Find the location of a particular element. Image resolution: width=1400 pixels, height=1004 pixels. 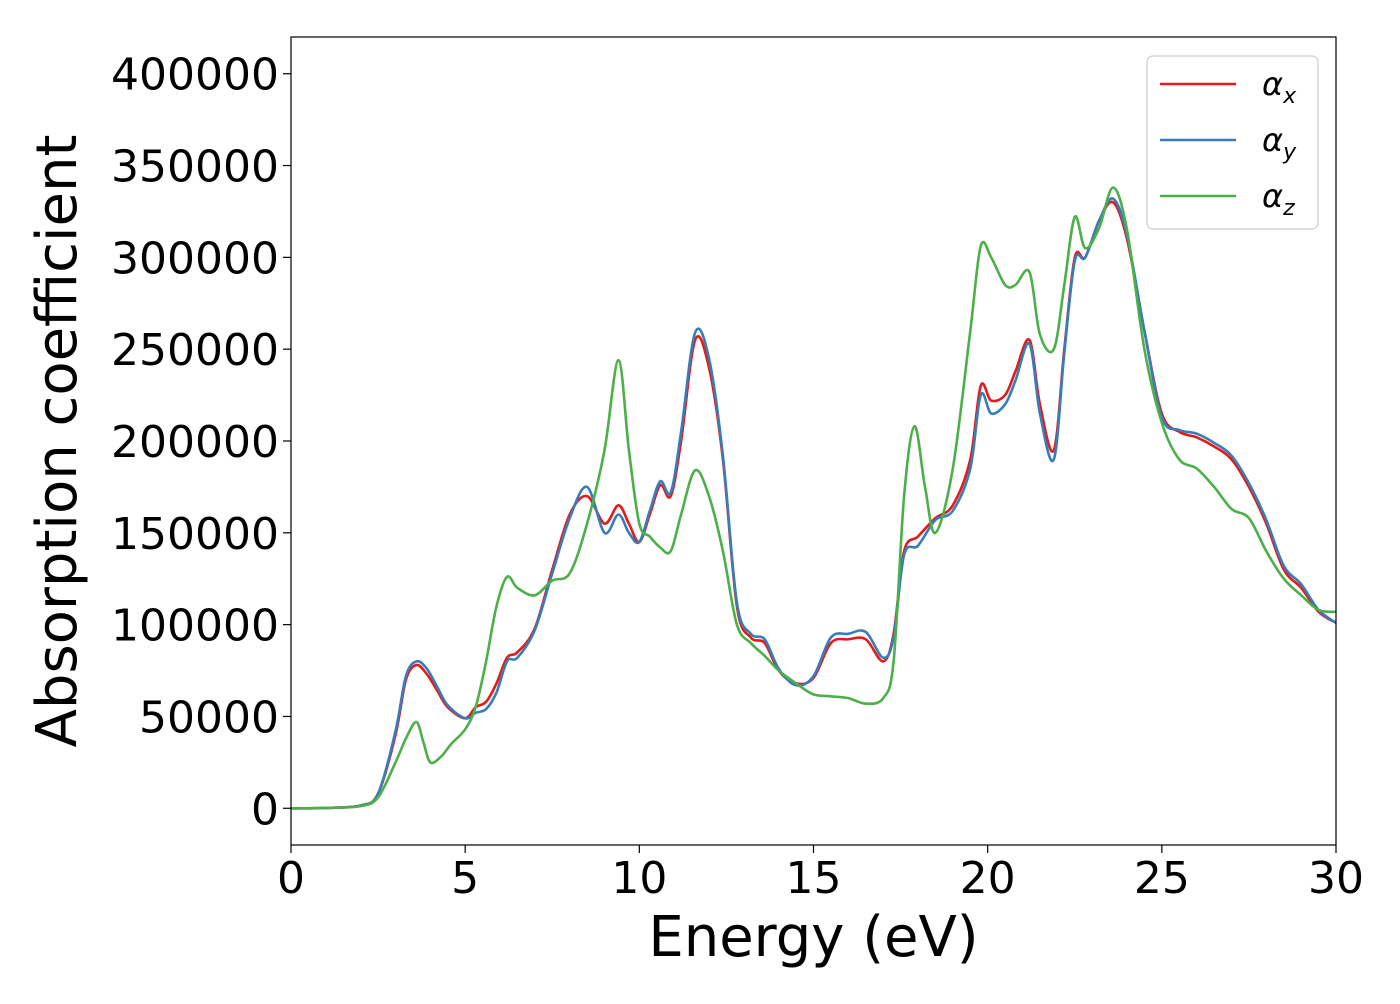

x-tick-label: 30 is located at coordinates (1336, 878).